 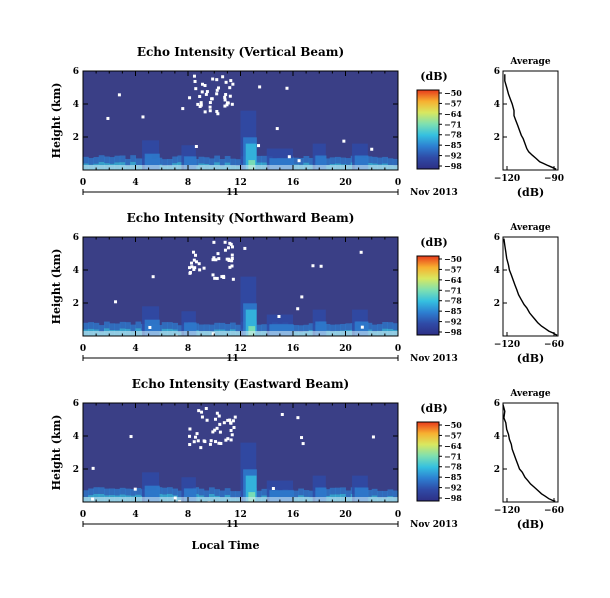 I want to click on colorbar-tick-label: −78, so click(x=453, y=301).